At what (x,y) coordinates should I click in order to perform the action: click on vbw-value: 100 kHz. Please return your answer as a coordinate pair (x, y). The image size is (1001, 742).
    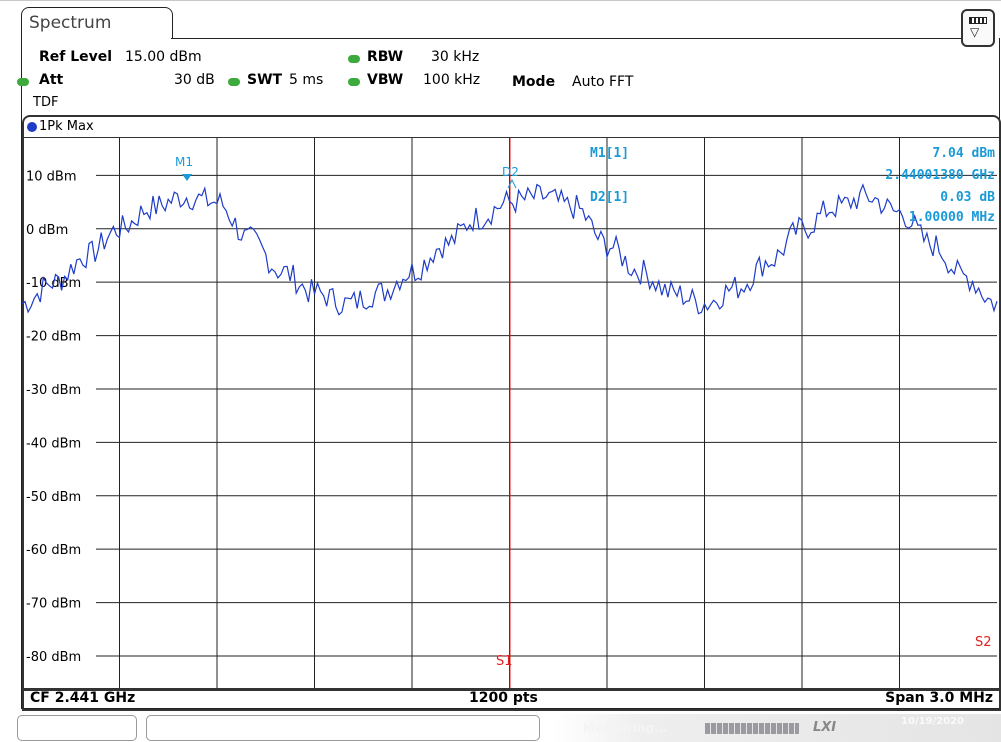
    Looking at the image, I should click on (452, 80).